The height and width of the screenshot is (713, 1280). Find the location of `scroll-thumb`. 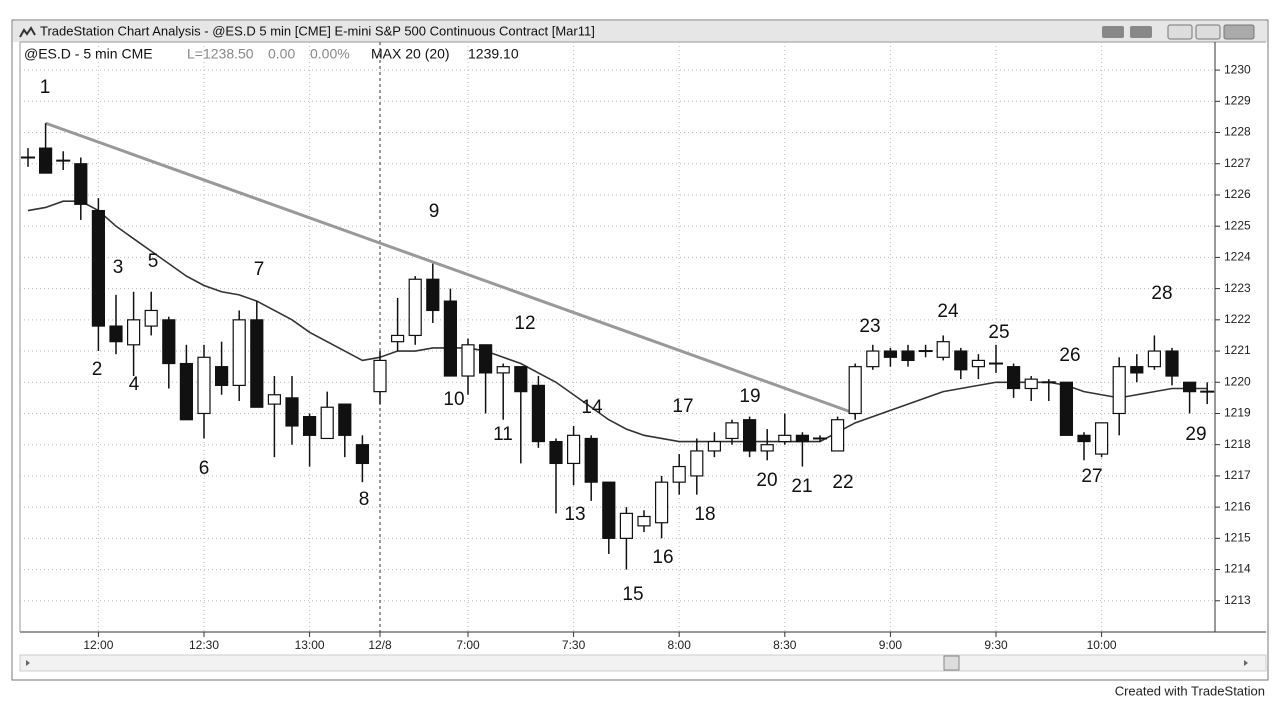

scroll-thumb is located at coordinates (951, 663).